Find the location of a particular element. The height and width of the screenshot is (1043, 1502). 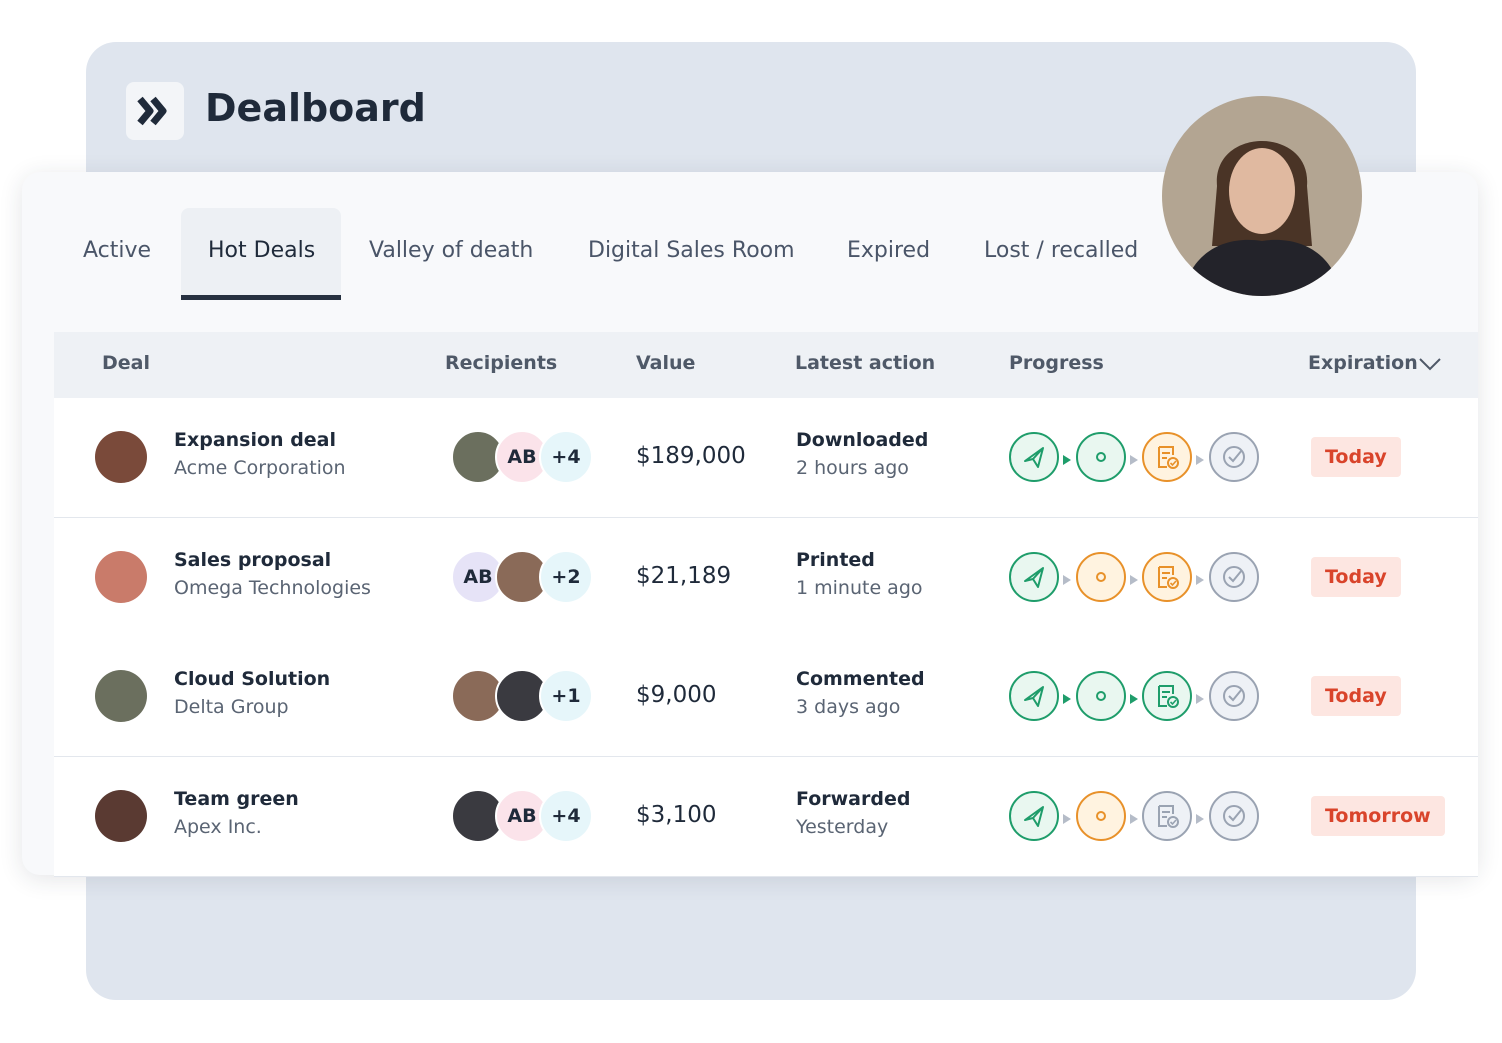

column-header: Value is located at coordinates (666, 363).